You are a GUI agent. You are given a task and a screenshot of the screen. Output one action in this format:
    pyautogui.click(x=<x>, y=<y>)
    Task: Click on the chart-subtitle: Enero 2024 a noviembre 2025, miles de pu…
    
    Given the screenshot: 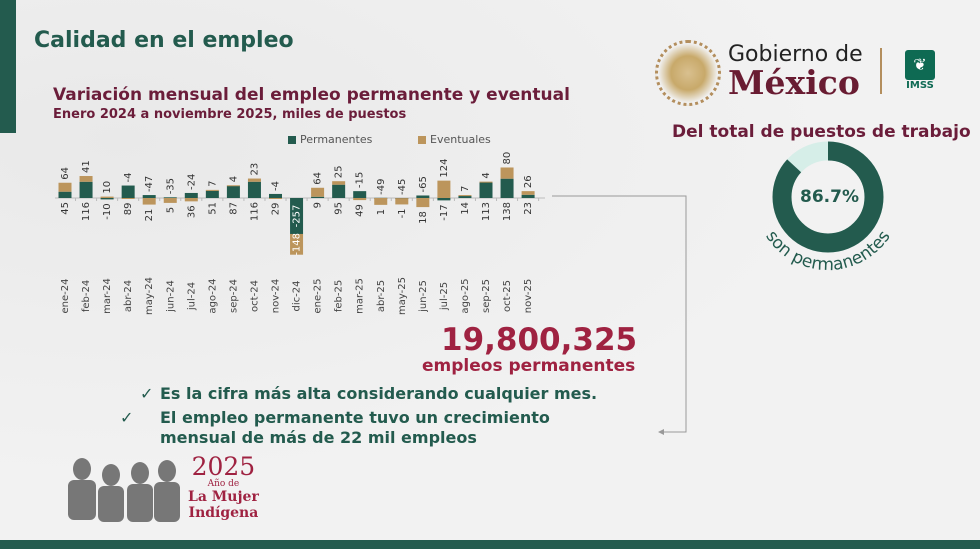 What is the action you would take?
    pyautogui.click(x=230, y=114)
    